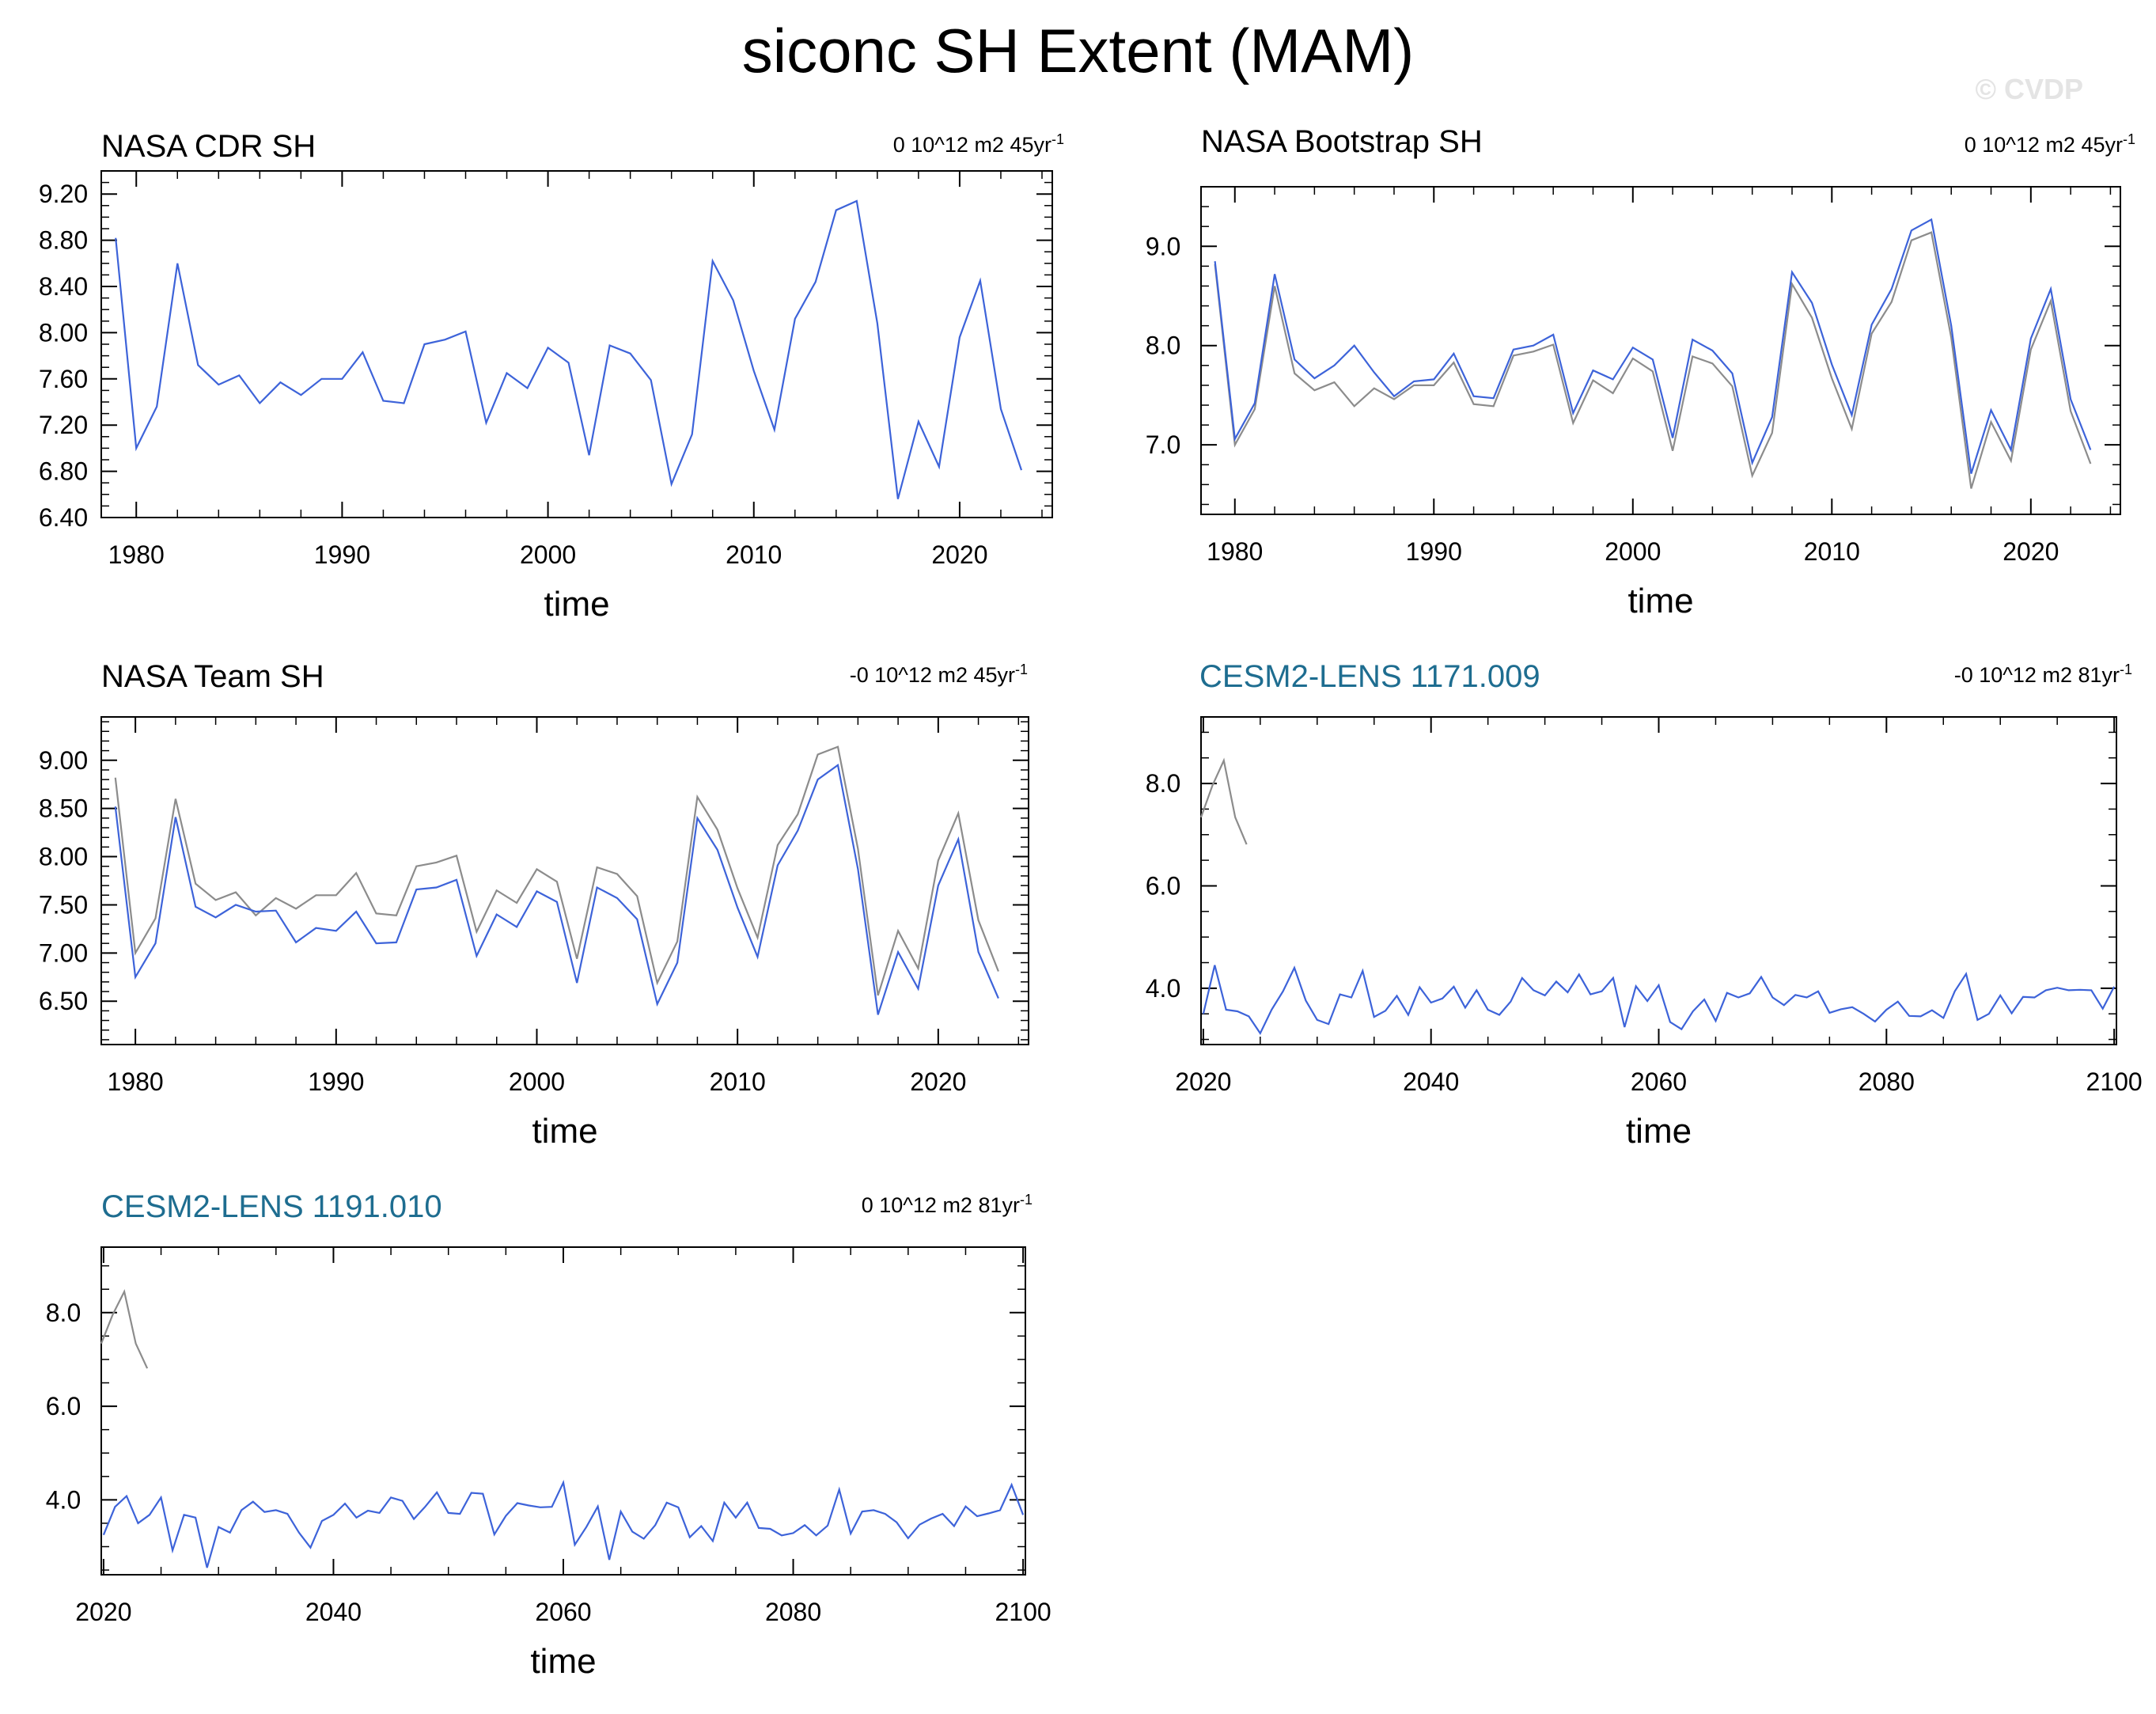  Describe the element at coordinates (63, 286) in the screenshot. I see `y-tick-label: 8.40` at that location.